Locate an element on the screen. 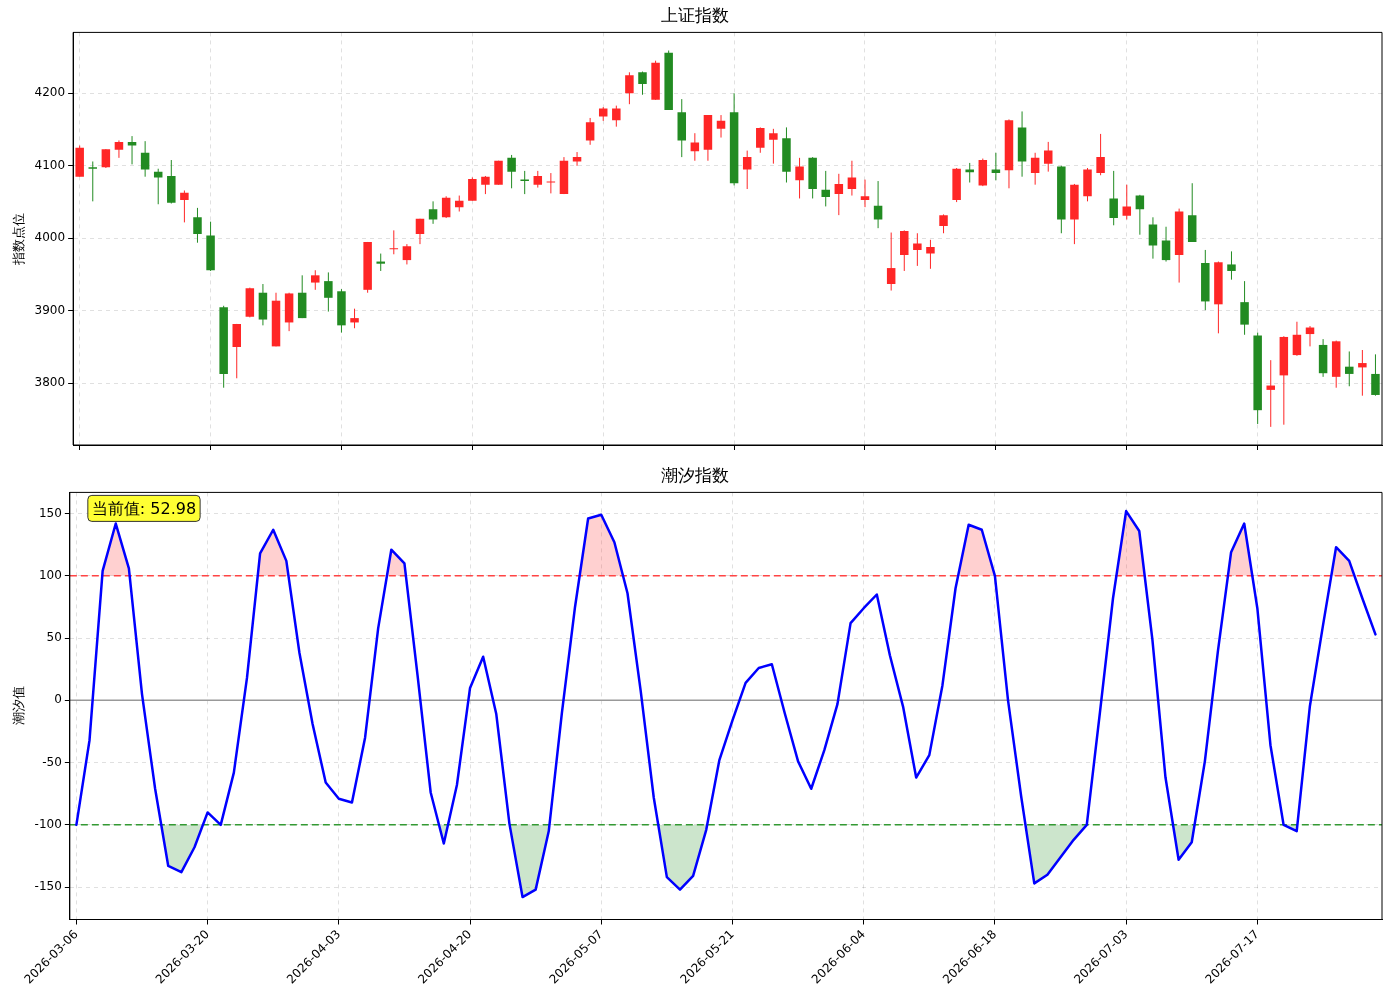  y-tick-label: -100 is located at coordinates (48, 823).